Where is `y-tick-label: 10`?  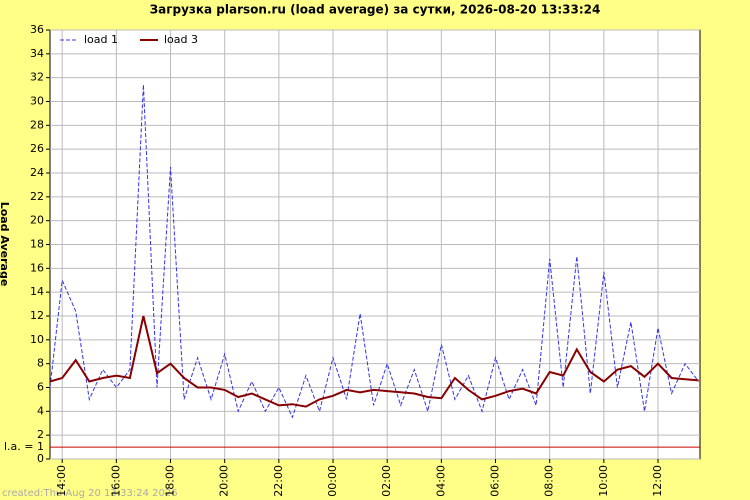
y-tick-label: 10 is located at coordinates (37, 339).